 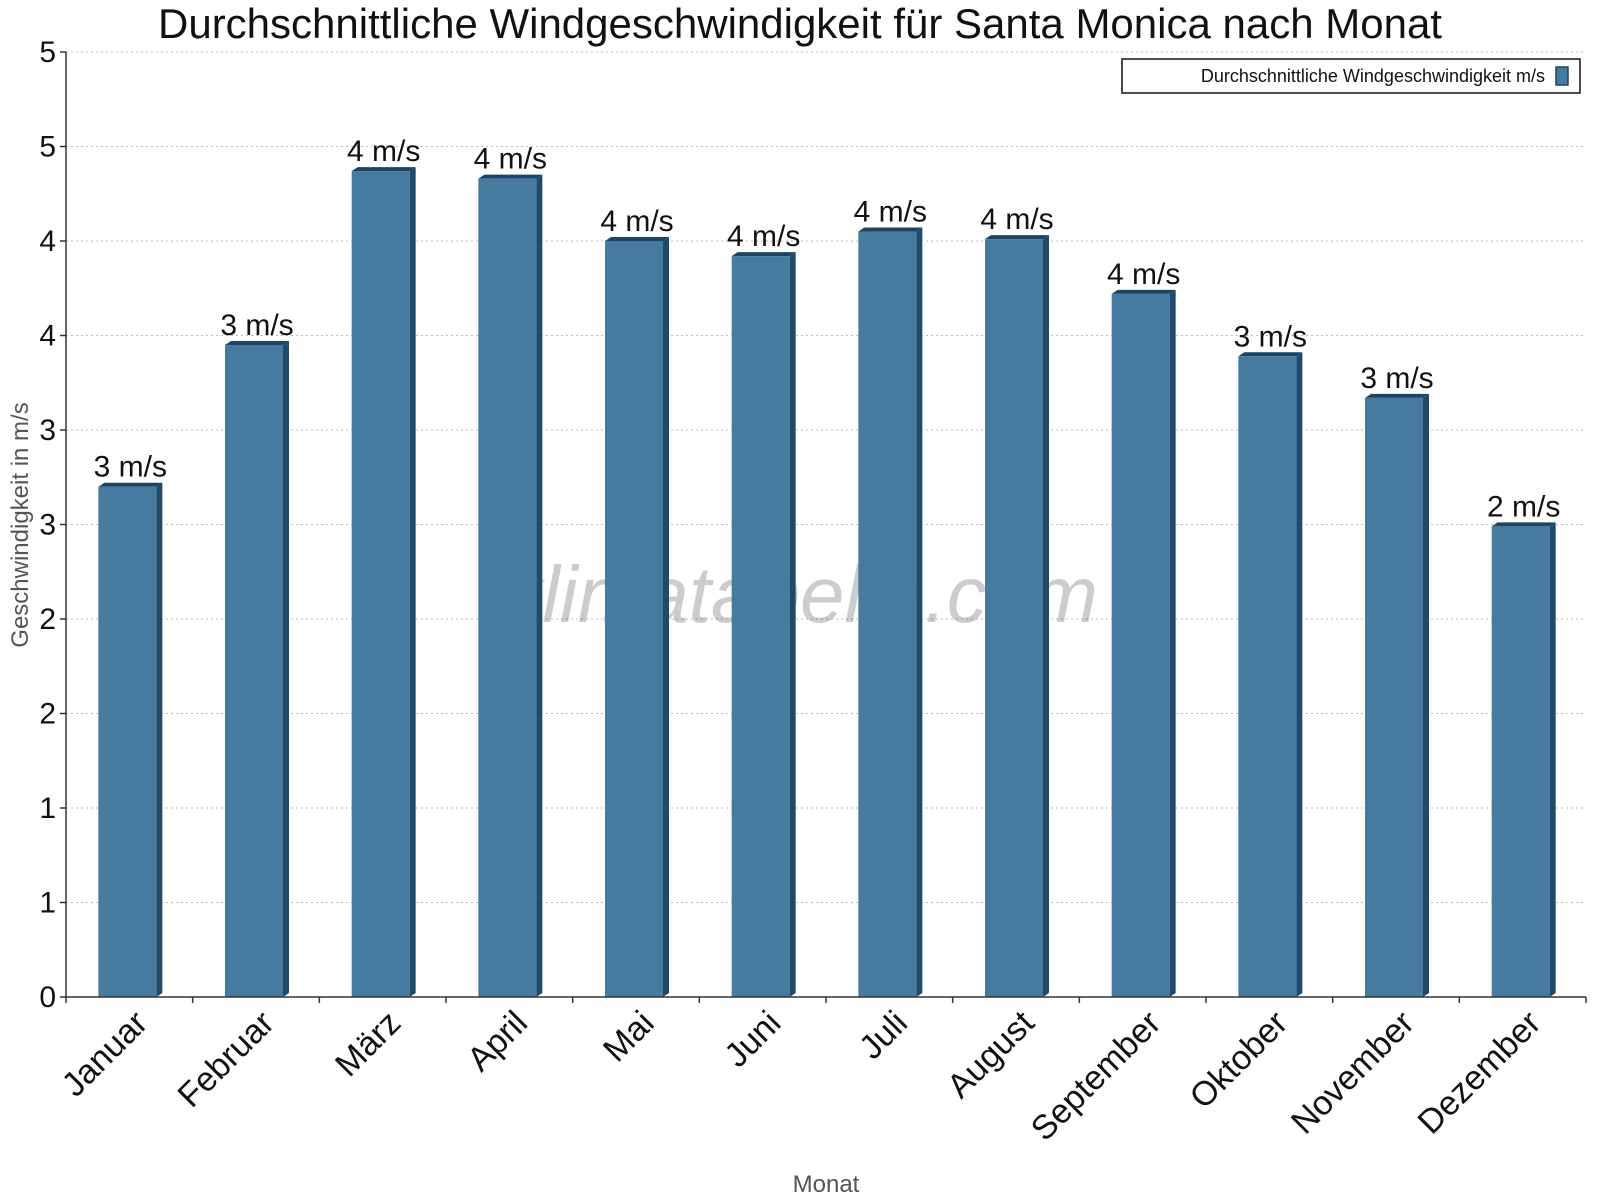 I want to click on bar-juli: 4 m/s, so click(x=890, y=597).